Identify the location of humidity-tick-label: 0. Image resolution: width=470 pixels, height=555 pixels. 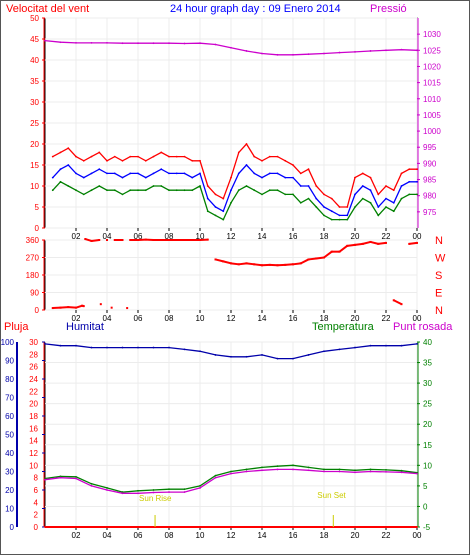
(12, 527).